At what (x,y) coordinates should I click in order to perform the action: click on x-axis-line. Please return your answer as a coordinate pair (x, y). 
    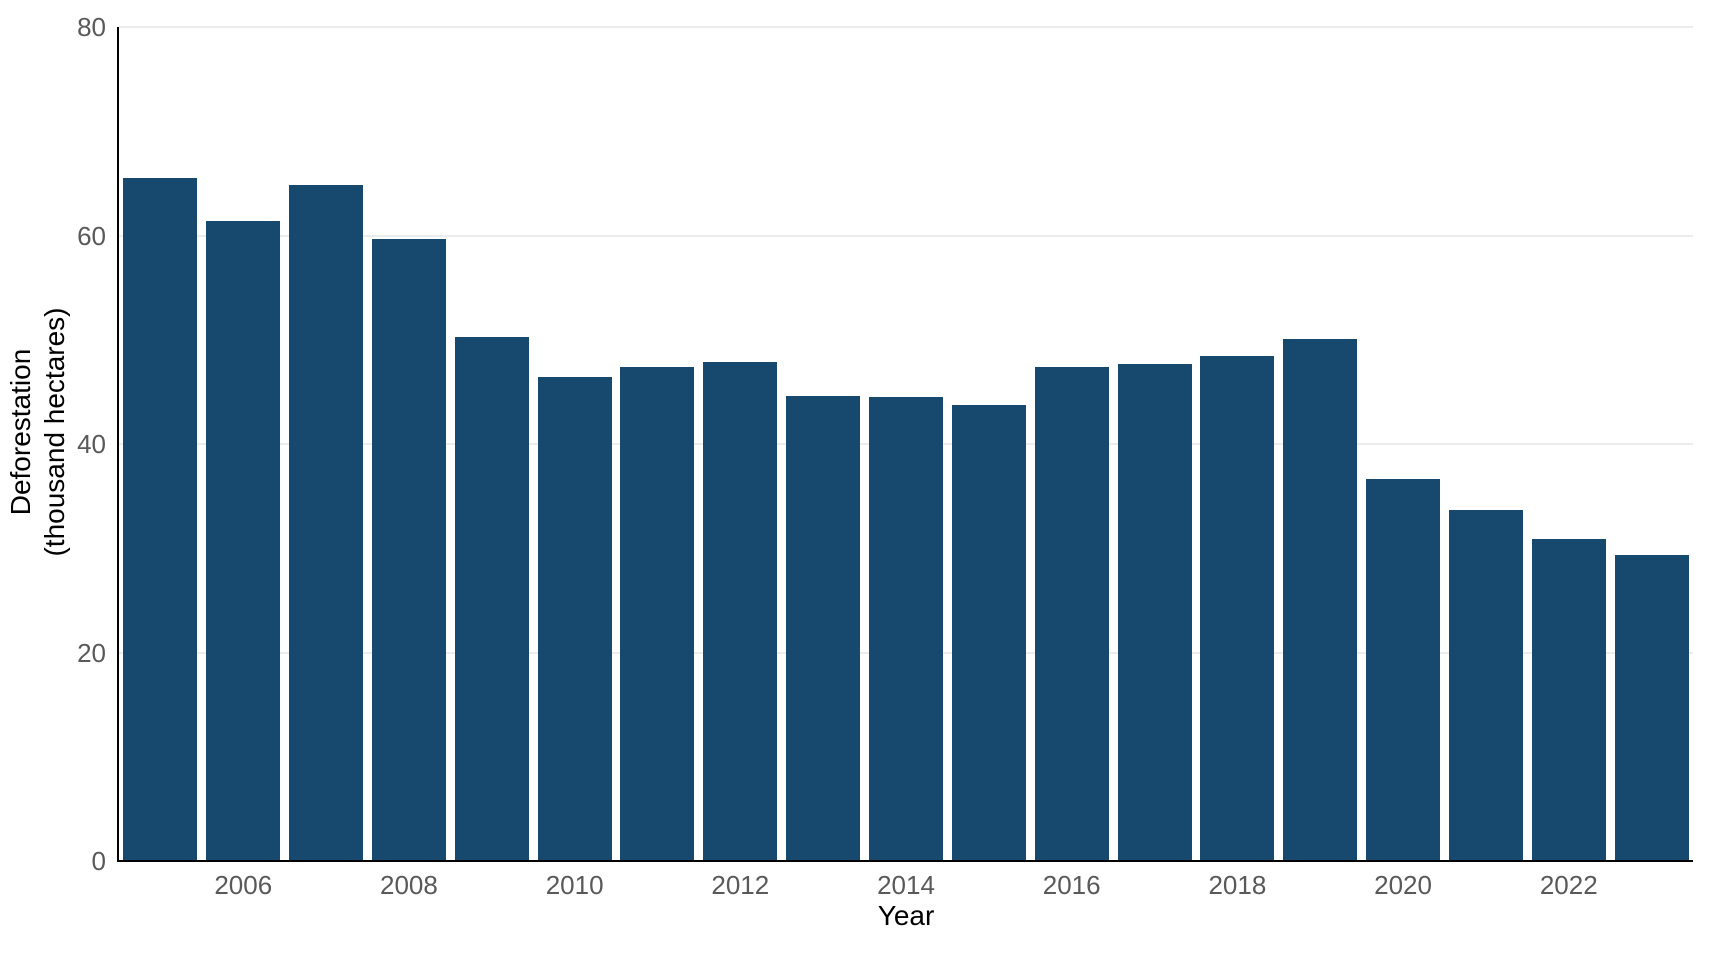
    Looking at the image, I should click on (905, 861).